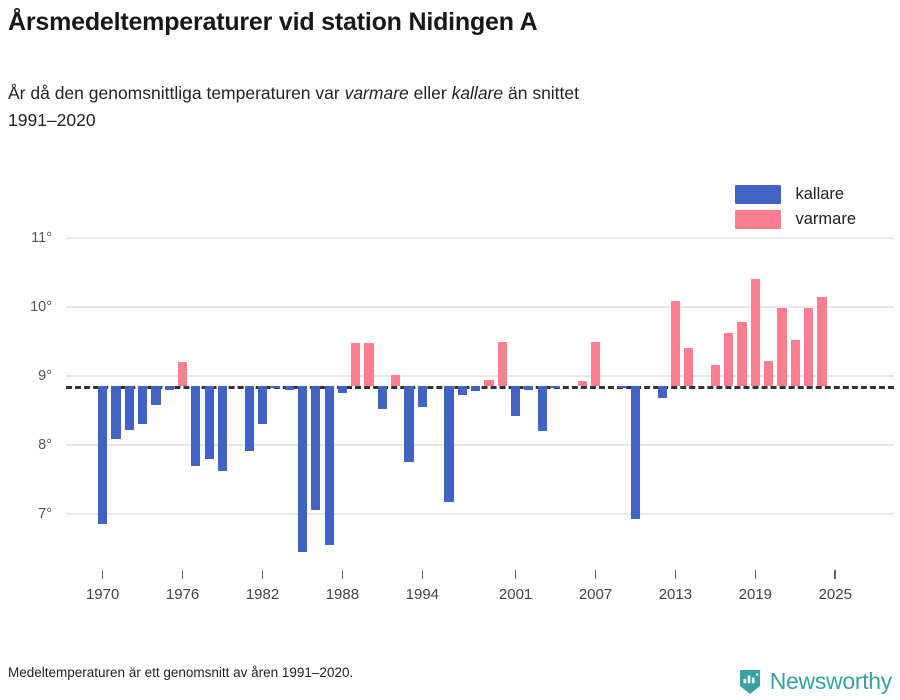 Image resolution: width=900 pixels, height=700 pixels. What do you see at coordinates (342, 390) in the screenshot?
I see `bar-1988` at bounding box center [342, 390].